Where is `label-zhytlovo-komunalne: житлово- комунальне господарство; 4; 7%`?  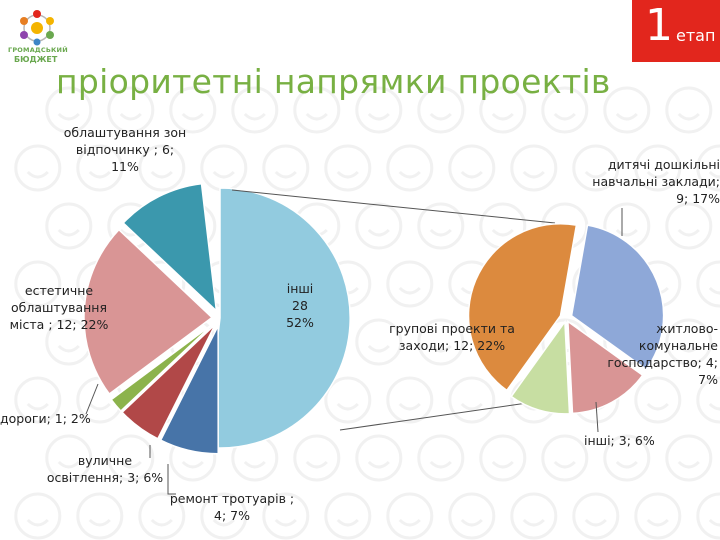
label-zhytlovo-komunalne: житлово- комунальне господарство; 4; 7% is located at coordinates (662, 354).